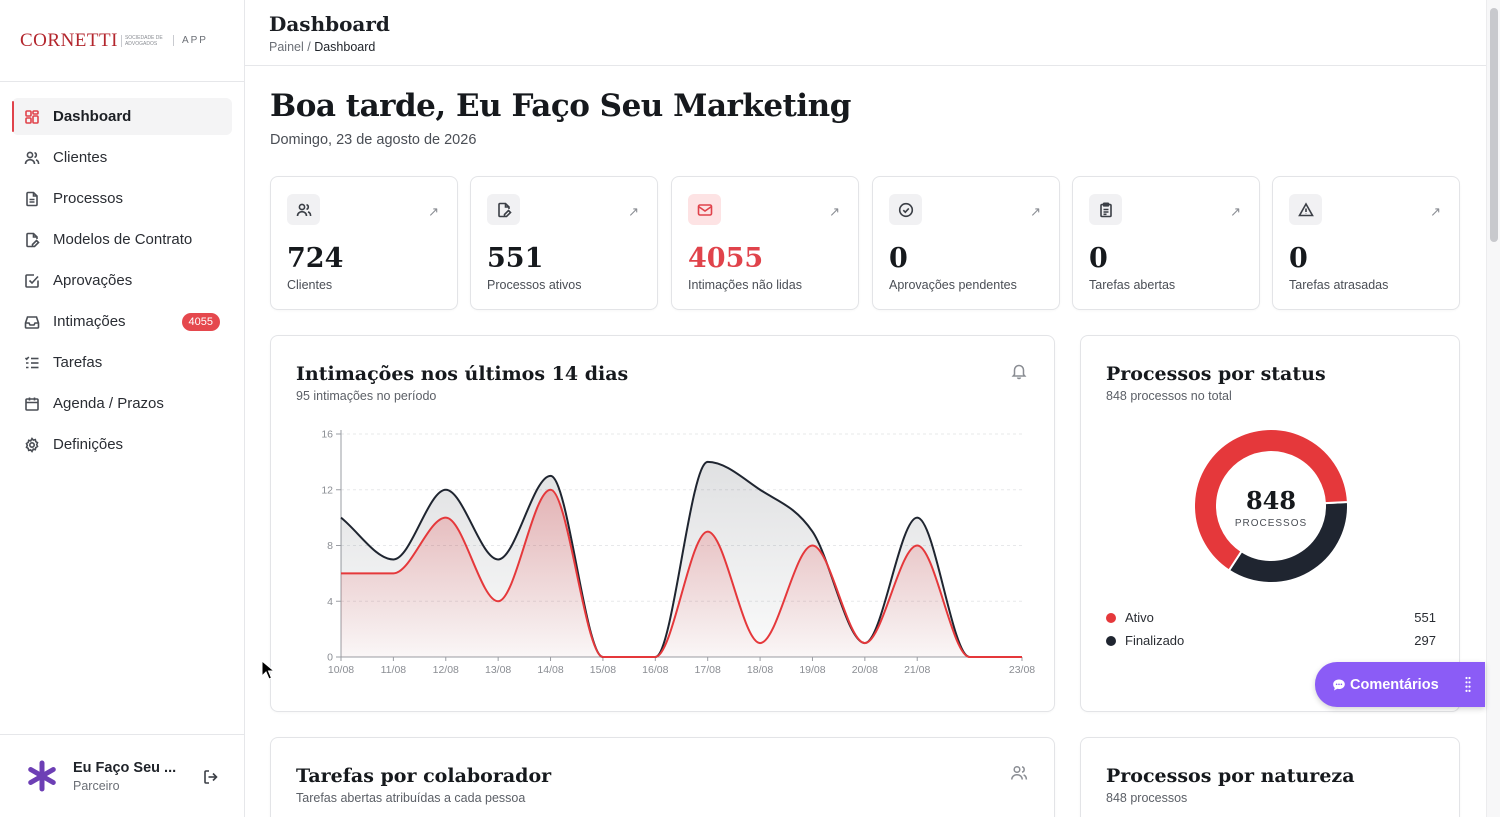 Image resolution: width=1500 pixels, height=817 pixels. I want to click on breadcrumb-root-link: Painel, so click(286, 47).